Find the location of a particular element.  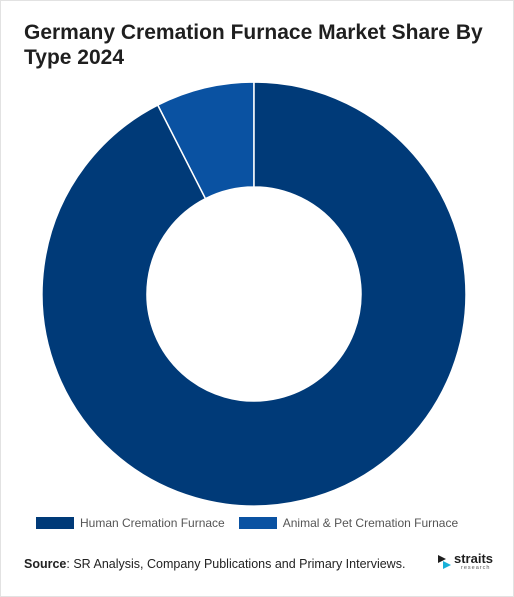

source-label: Source is located at coordinates (45, 564).